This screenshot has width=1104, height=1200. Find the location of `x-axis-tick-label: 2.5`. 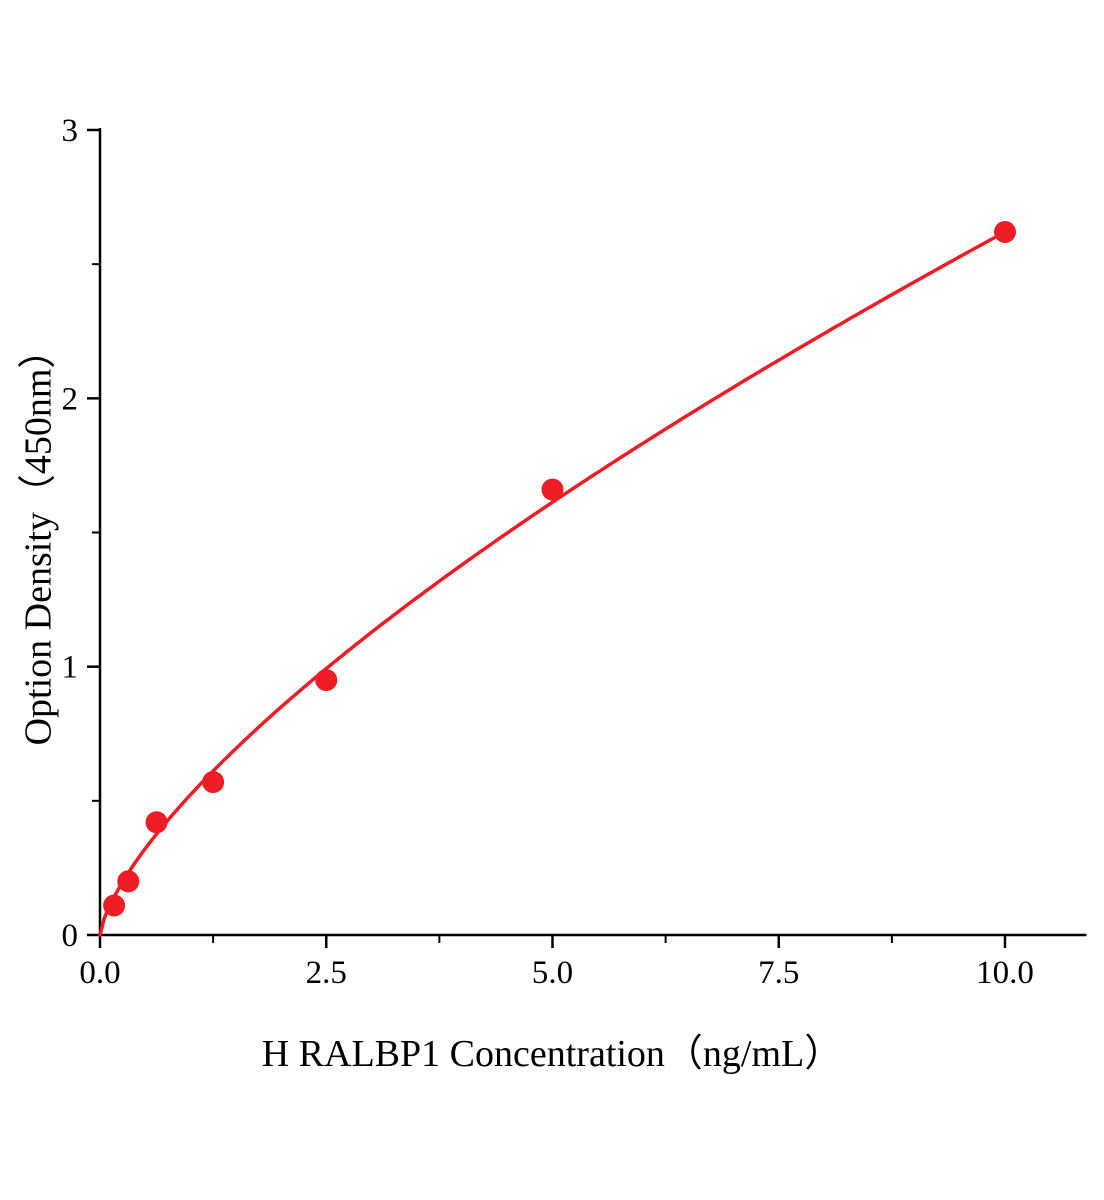

x-axis-tick-label: 2.5 is located at coordinates (326, 973).